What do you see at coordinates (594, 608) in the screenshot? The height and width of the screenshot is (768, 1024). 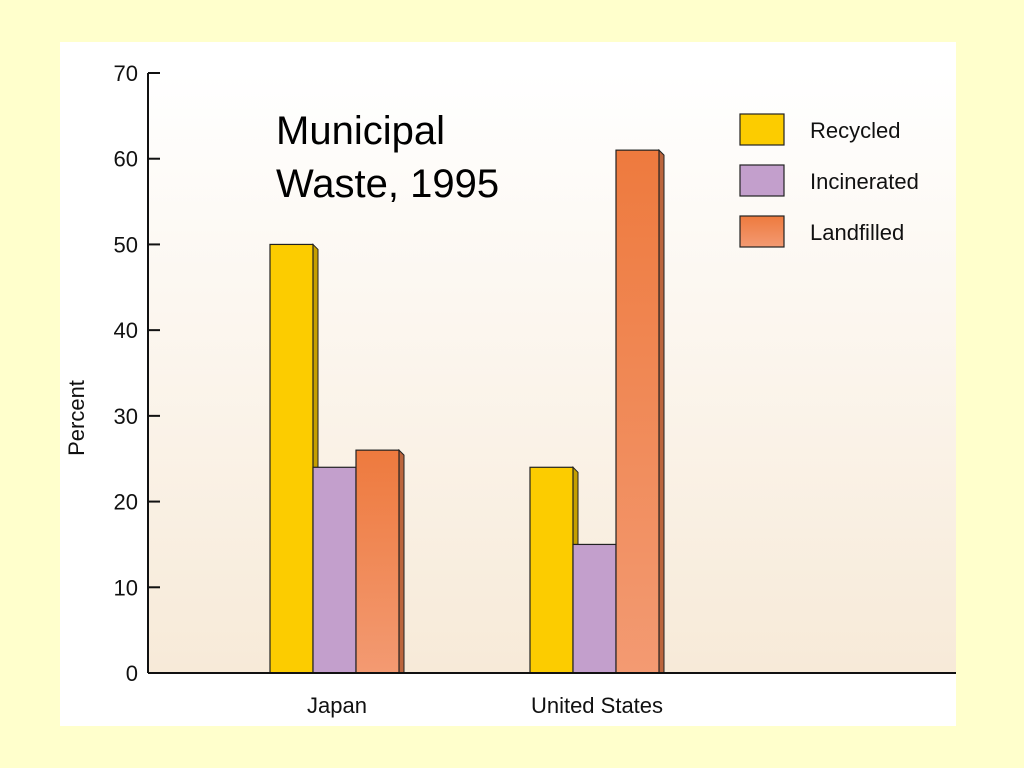 I see `bar-incinerated-united-states` at bounding box center [594, 608].